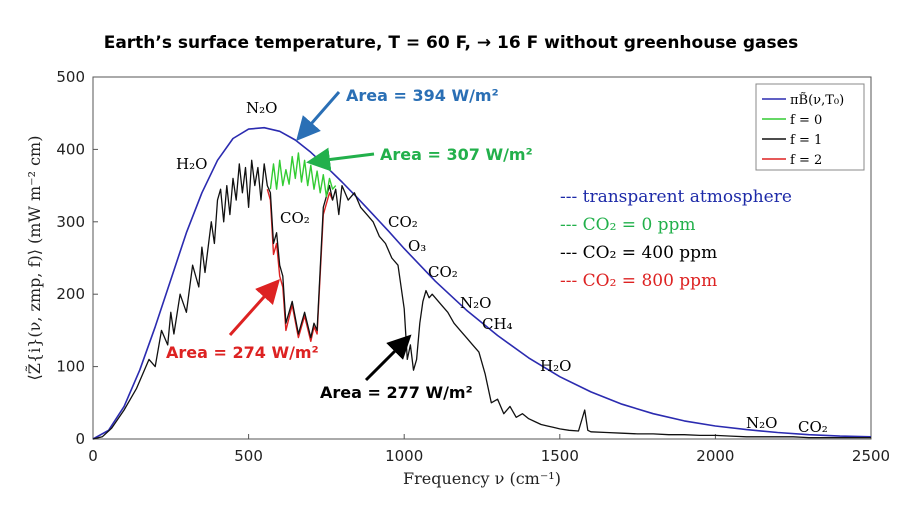 This screenshot has width=903, height=506. I want to click on x-tick-label: 2000, so click(715, 456).